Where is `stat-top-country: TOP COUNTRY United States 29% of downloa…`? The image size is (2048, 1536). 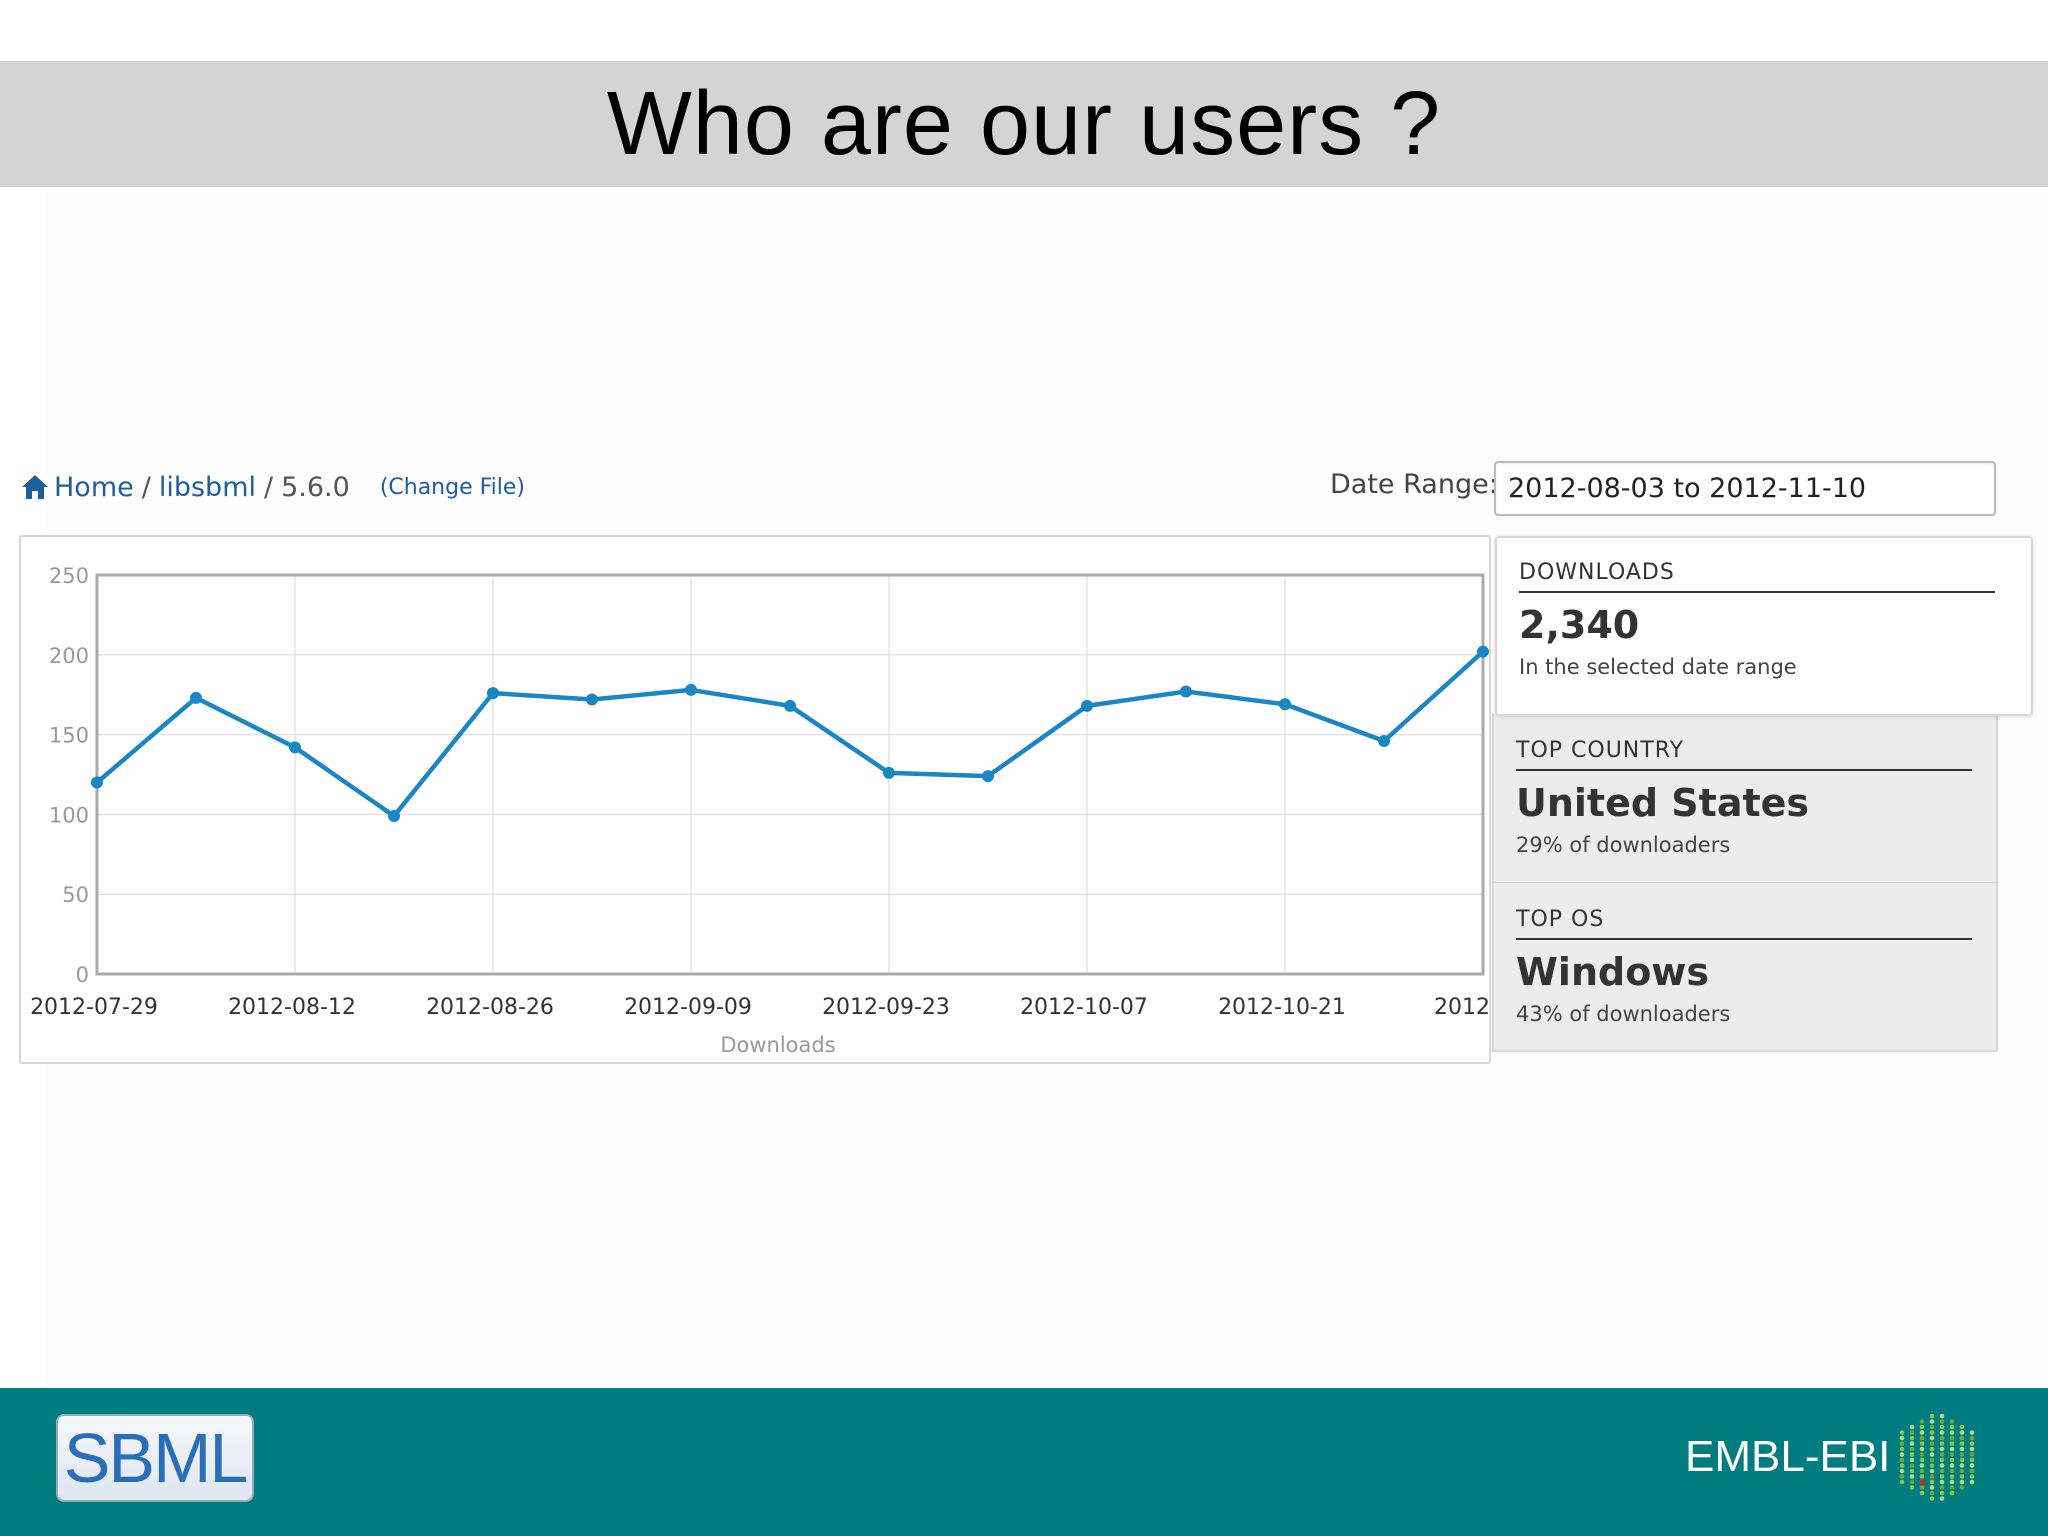
stat-top-country: TOP COUNTRY United States 29% of downloa… is located at coordinates (1745, 799).